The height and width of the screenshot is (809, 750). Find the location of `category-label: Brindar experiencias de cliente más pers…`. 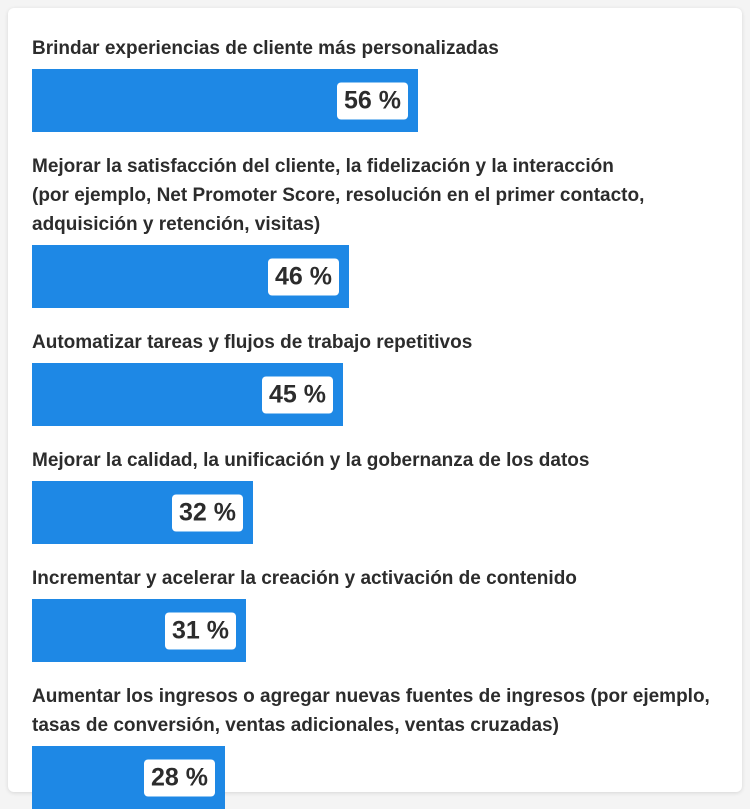

category-label: Brindar experiencias de cliente más pers… is located at coordinates (265, 48).